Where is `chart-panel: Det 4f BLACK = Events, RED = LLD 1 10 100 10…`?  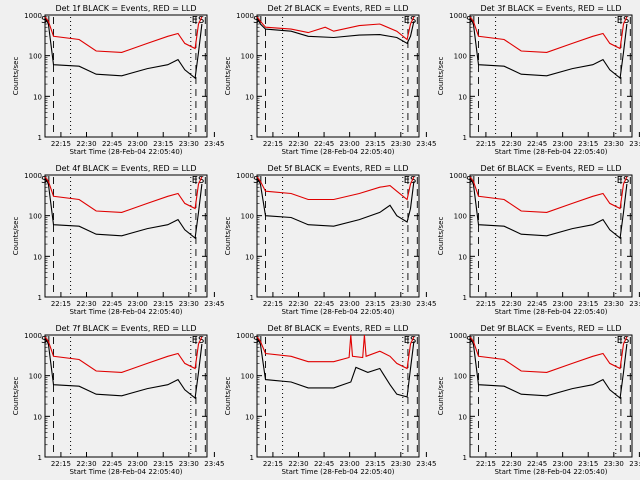
chart-panel: Det 4f BLACK = Events, RED = LLD 1 10 100 10… is located at coordinates (118, 240).